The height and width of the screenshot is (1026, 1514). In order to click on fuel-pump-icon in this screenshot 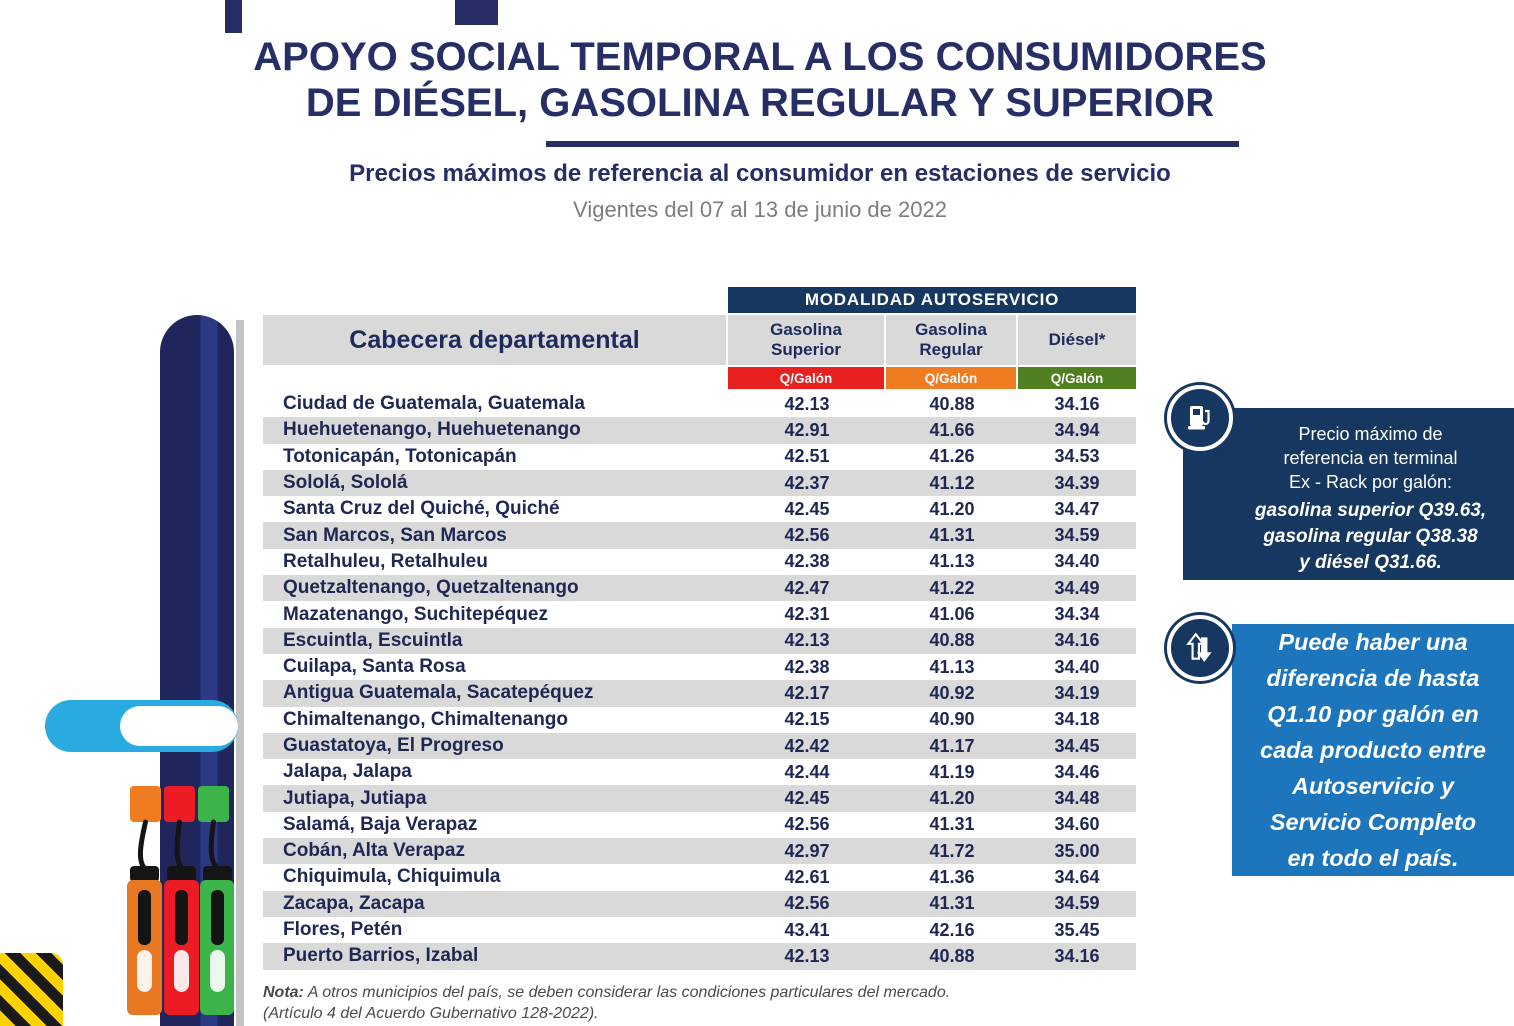, I will do `click(1199, 418)`.